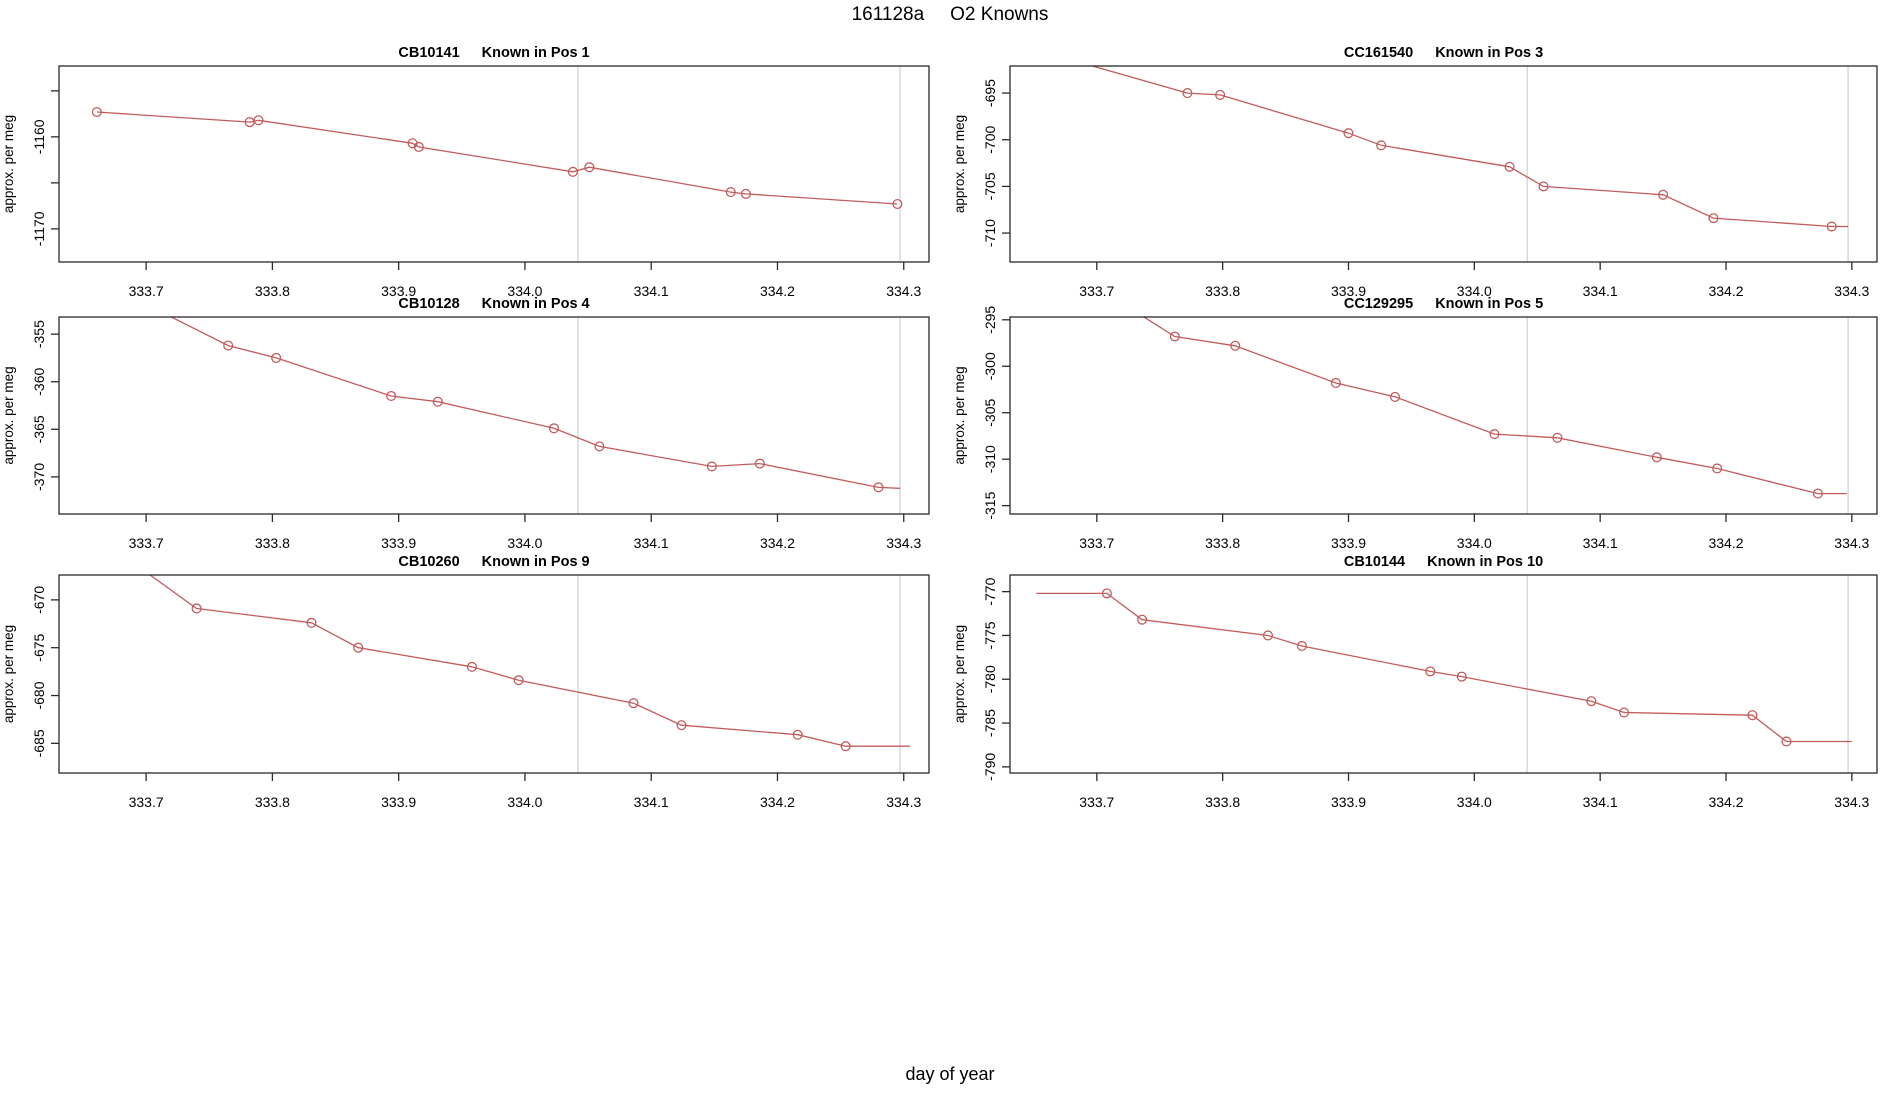 Image resolution: width=1900 pixels, height=1100 pixels. I want to click on y-tick-label: -310, so click(990, 459).